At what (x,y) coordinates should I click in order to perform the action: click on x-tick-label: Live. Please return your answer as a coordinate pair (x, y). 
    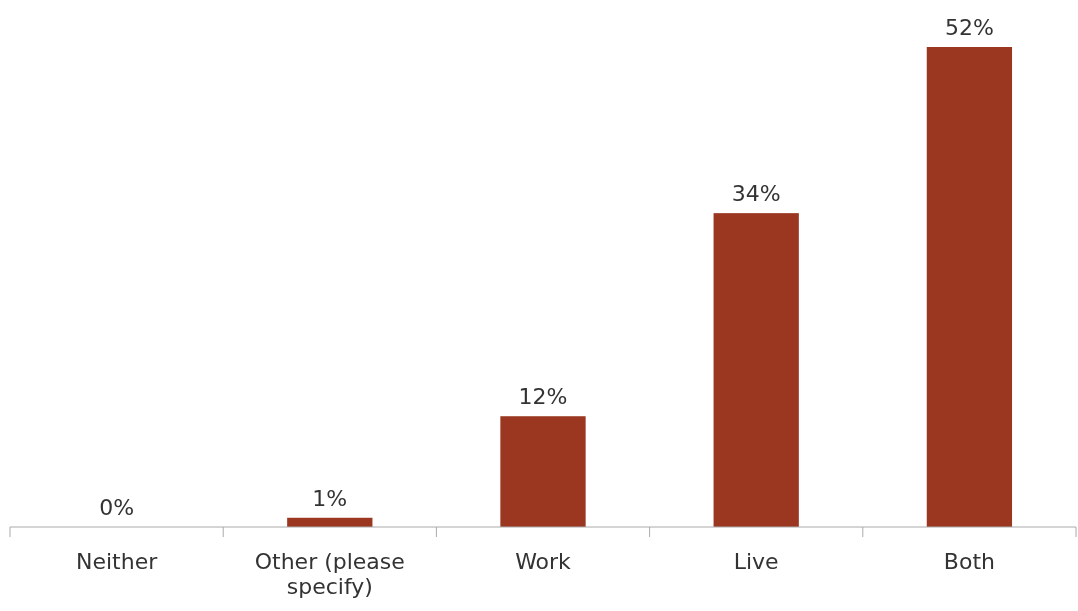
    Looking at the image, I should click on (756, 561).